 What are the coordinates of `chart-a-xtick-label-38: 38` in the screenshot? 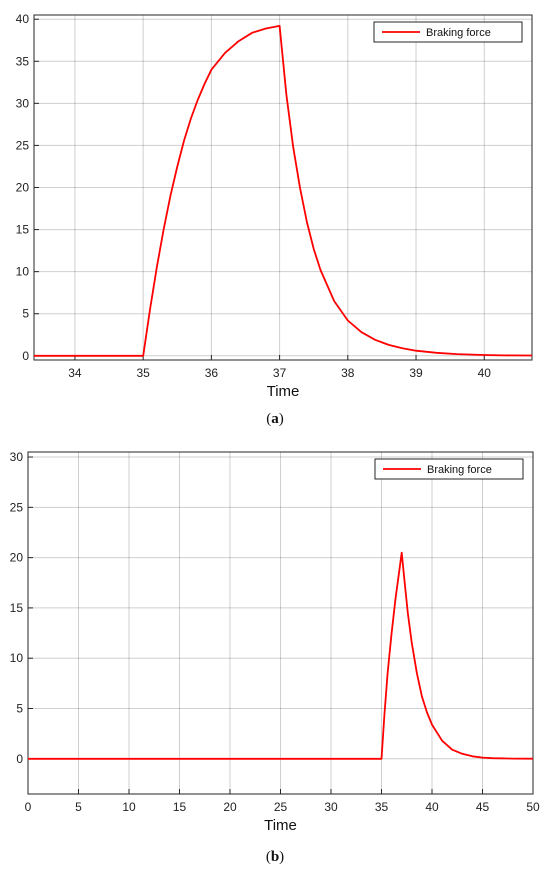 It's located at (348, 373).